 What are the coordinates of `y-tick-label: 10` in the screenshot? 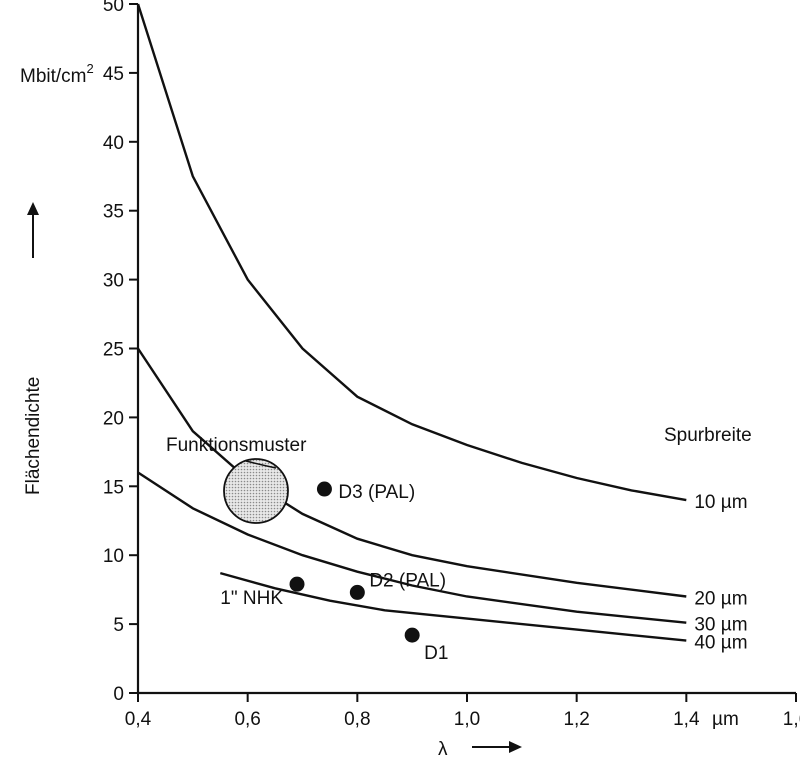 It's located at (113, 556).